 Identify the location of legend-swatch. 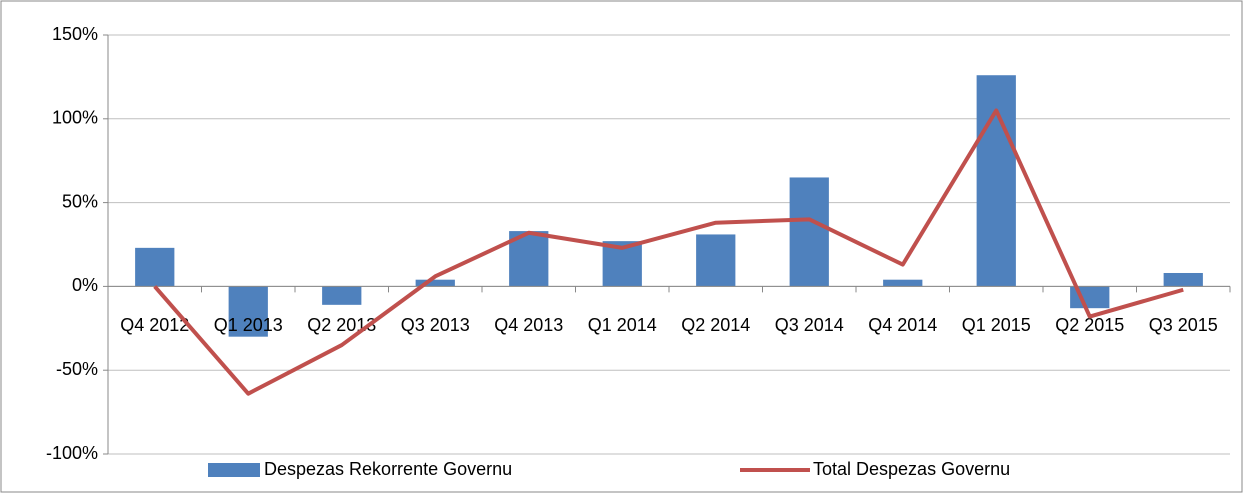
(234, 470).